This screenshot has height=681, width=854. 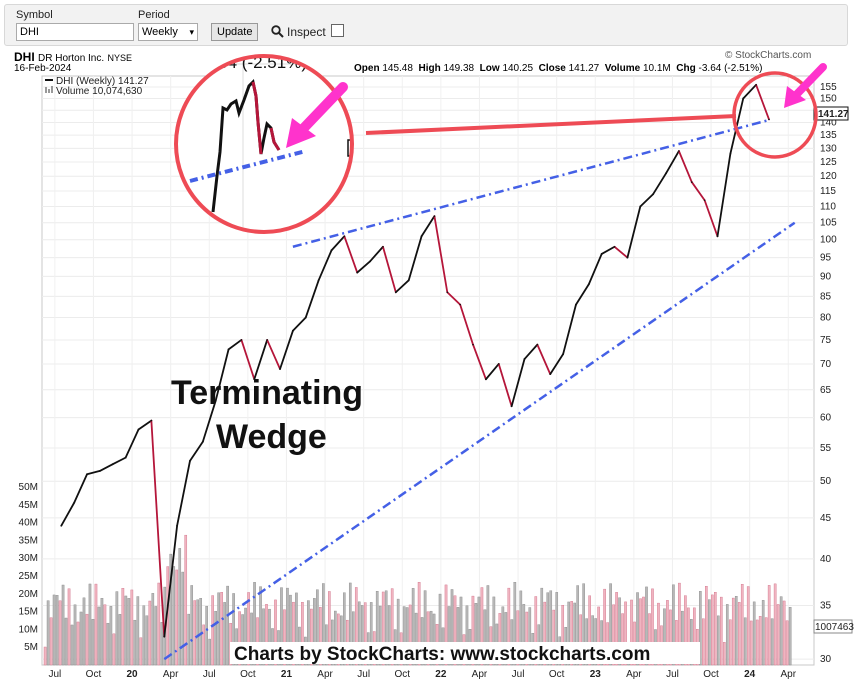 What do you see at coordinates (28, 629) in the screenshot?
I see `volume-tick-label: 10M` at bounding box center [28, 629].